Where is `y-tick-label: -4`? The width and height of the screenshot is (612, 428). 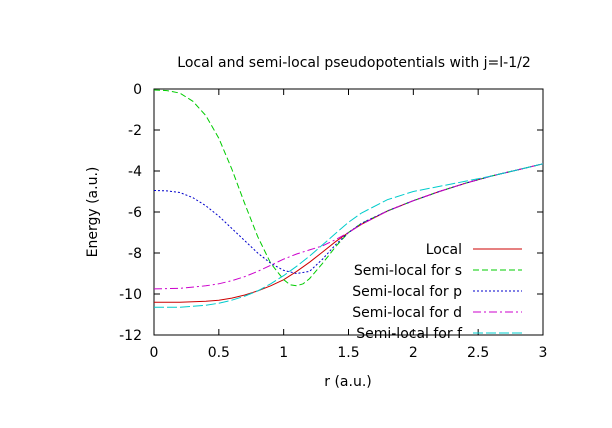
y-tick-label: -4 is located at coordinates (135, 172).